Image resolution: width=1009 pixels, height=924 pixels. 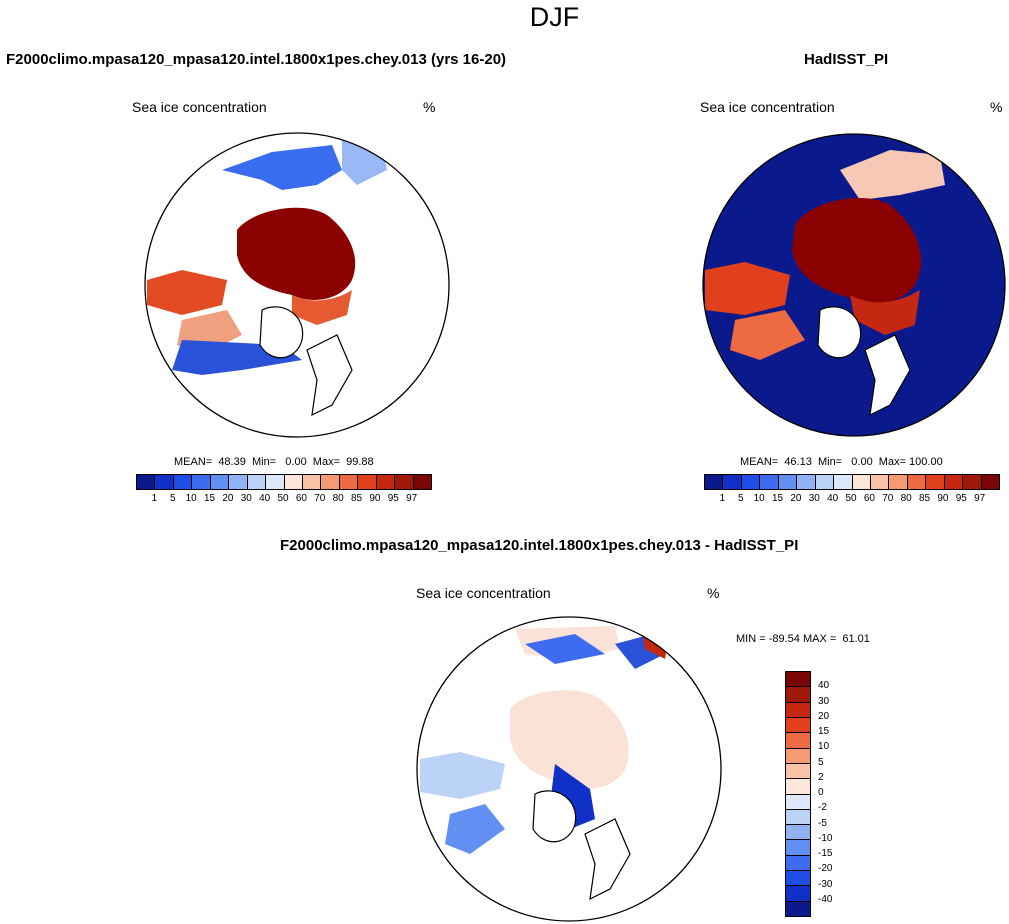 I want to click on diff-core-small, so click(x=569, y=739).